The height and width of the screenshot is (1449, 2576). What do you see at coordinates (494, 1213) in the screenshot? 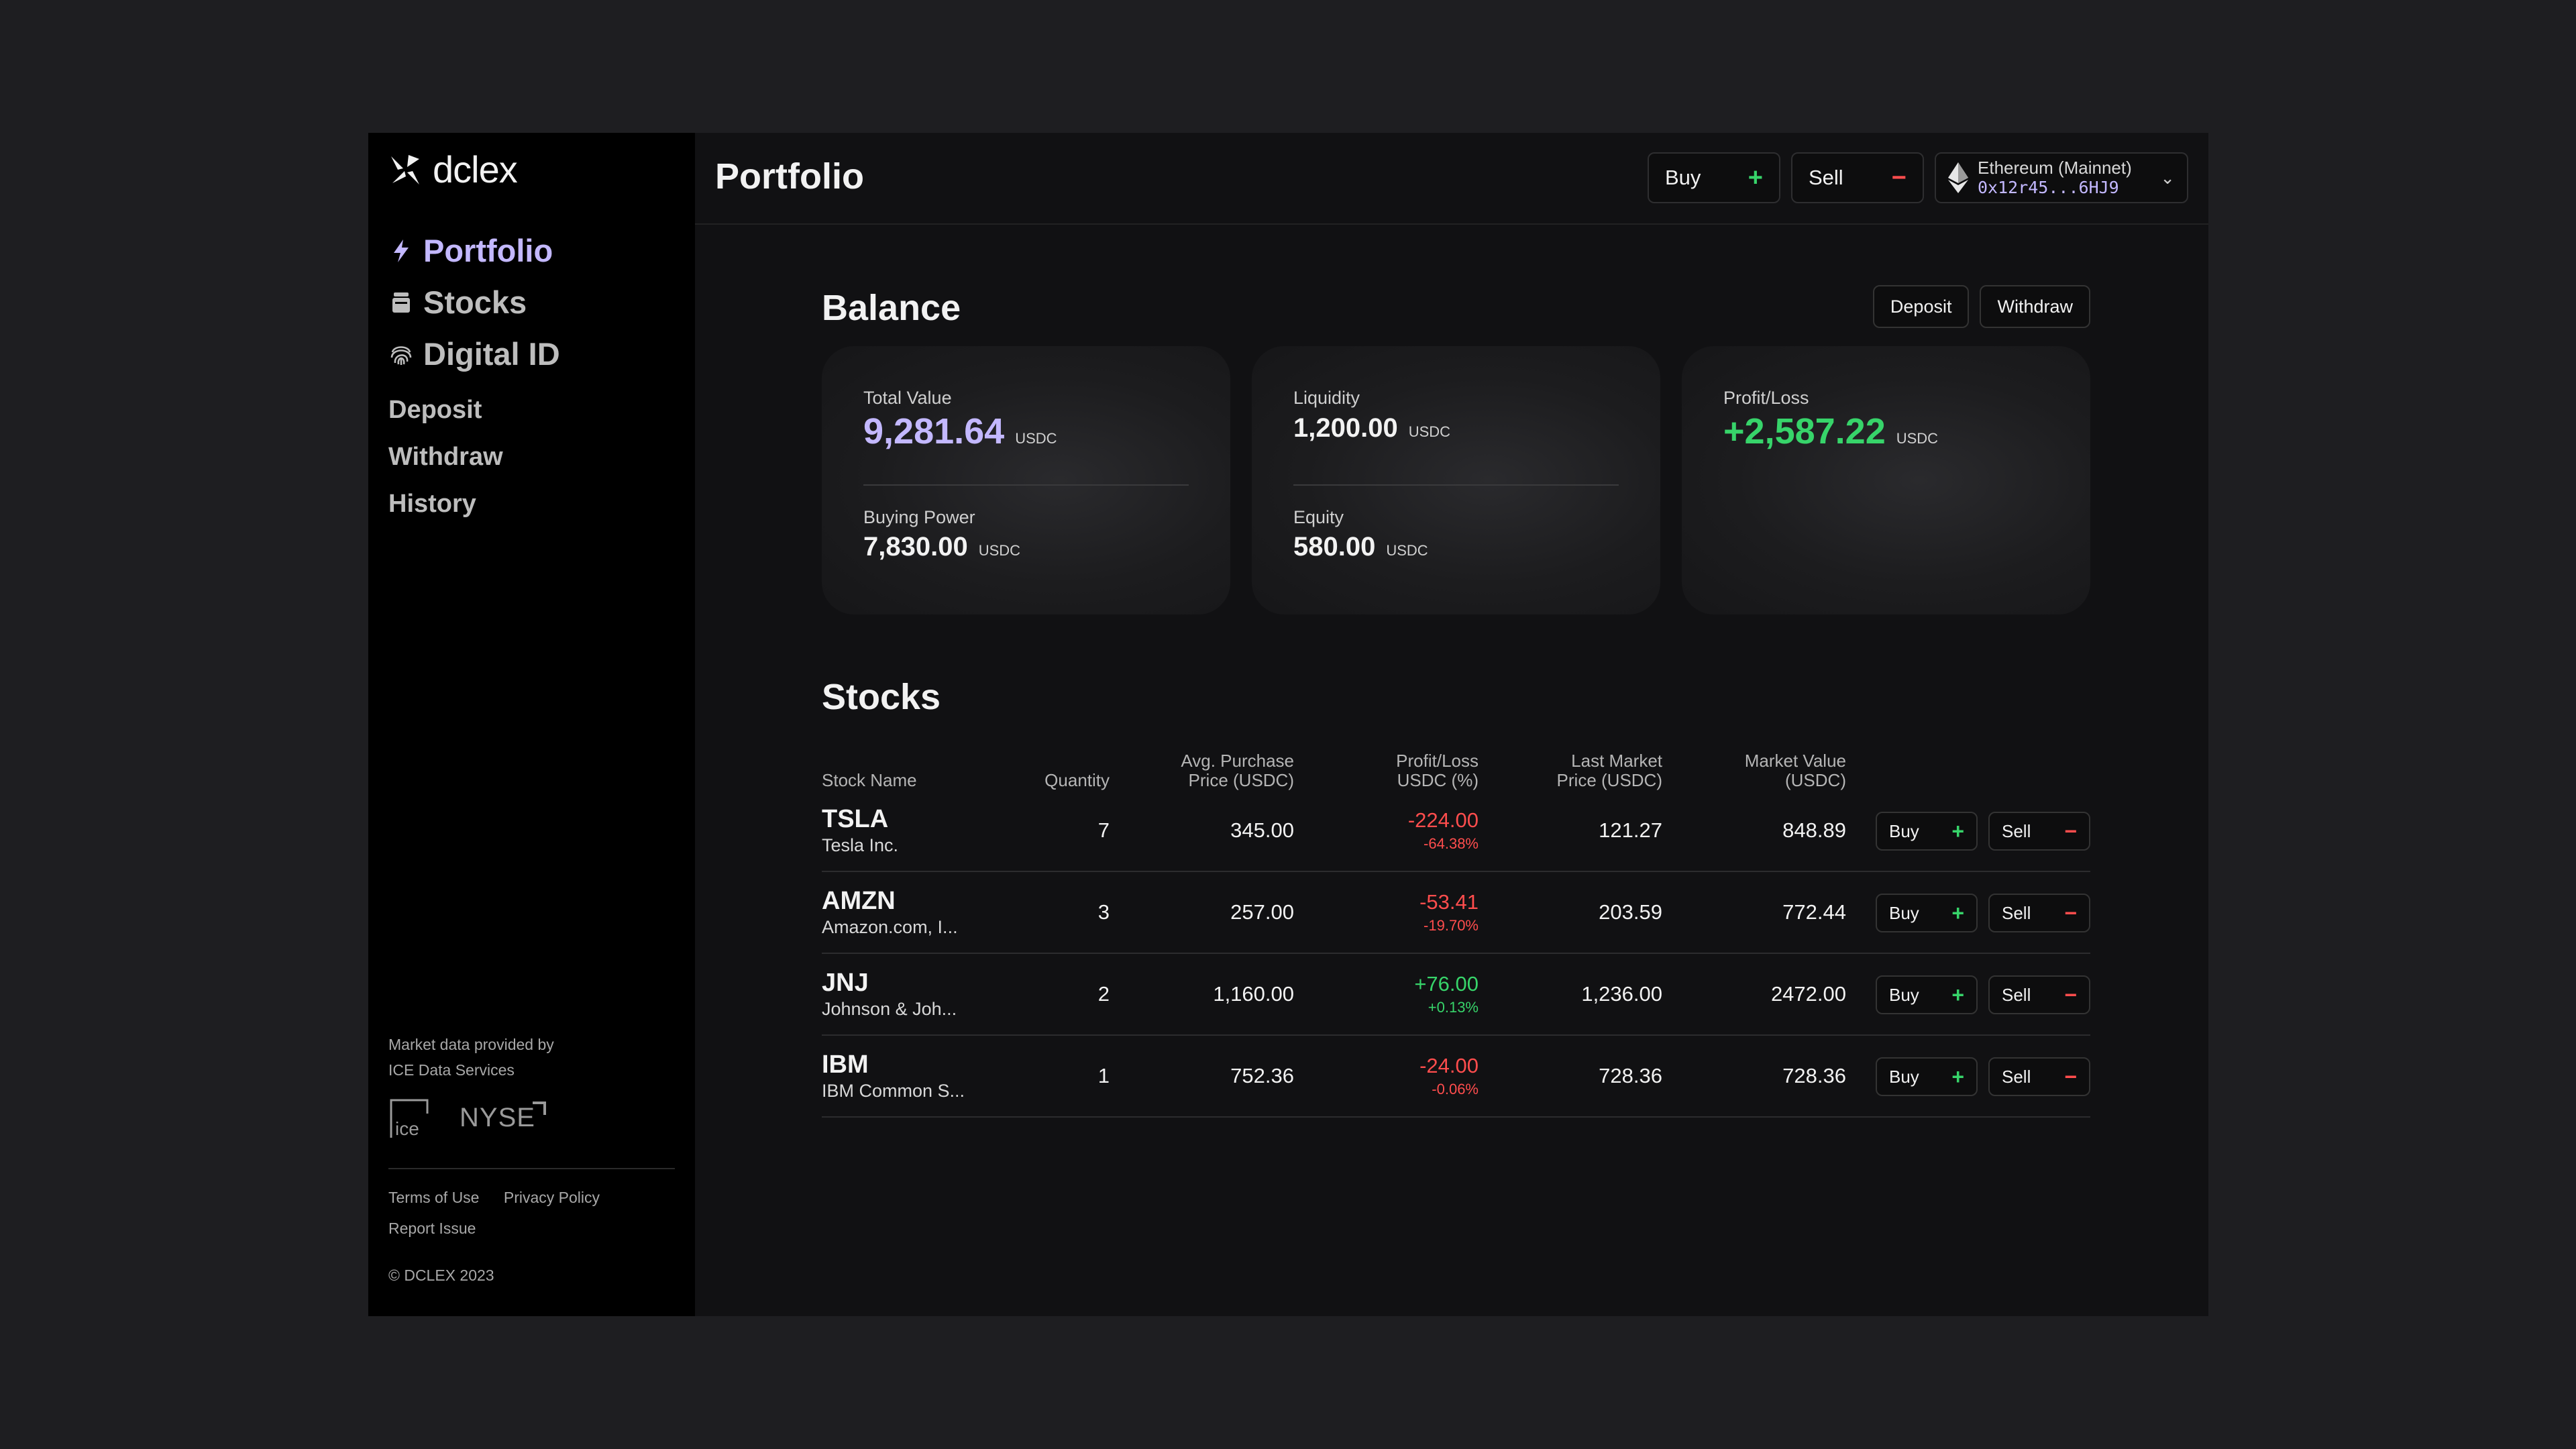
I see `footer-links: Terms of Use Privacy Policy Report Issue` at bounding box center [494, 1213].